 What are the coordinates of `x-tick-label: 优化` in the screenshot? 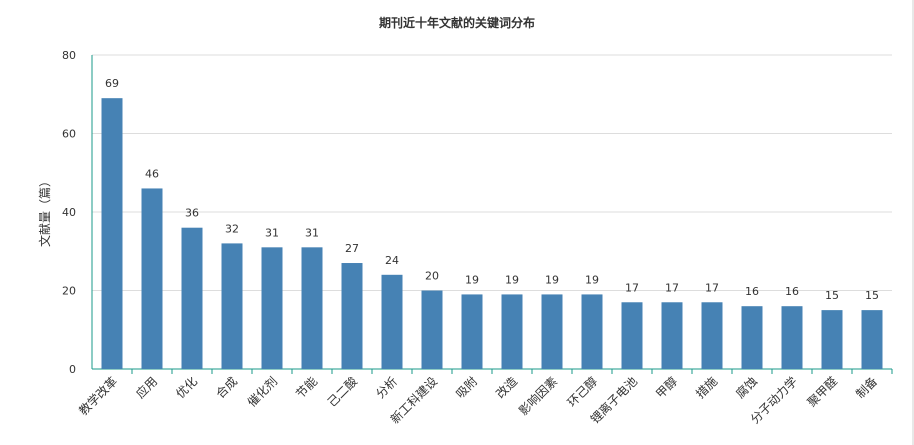 It's located at (186, 387).